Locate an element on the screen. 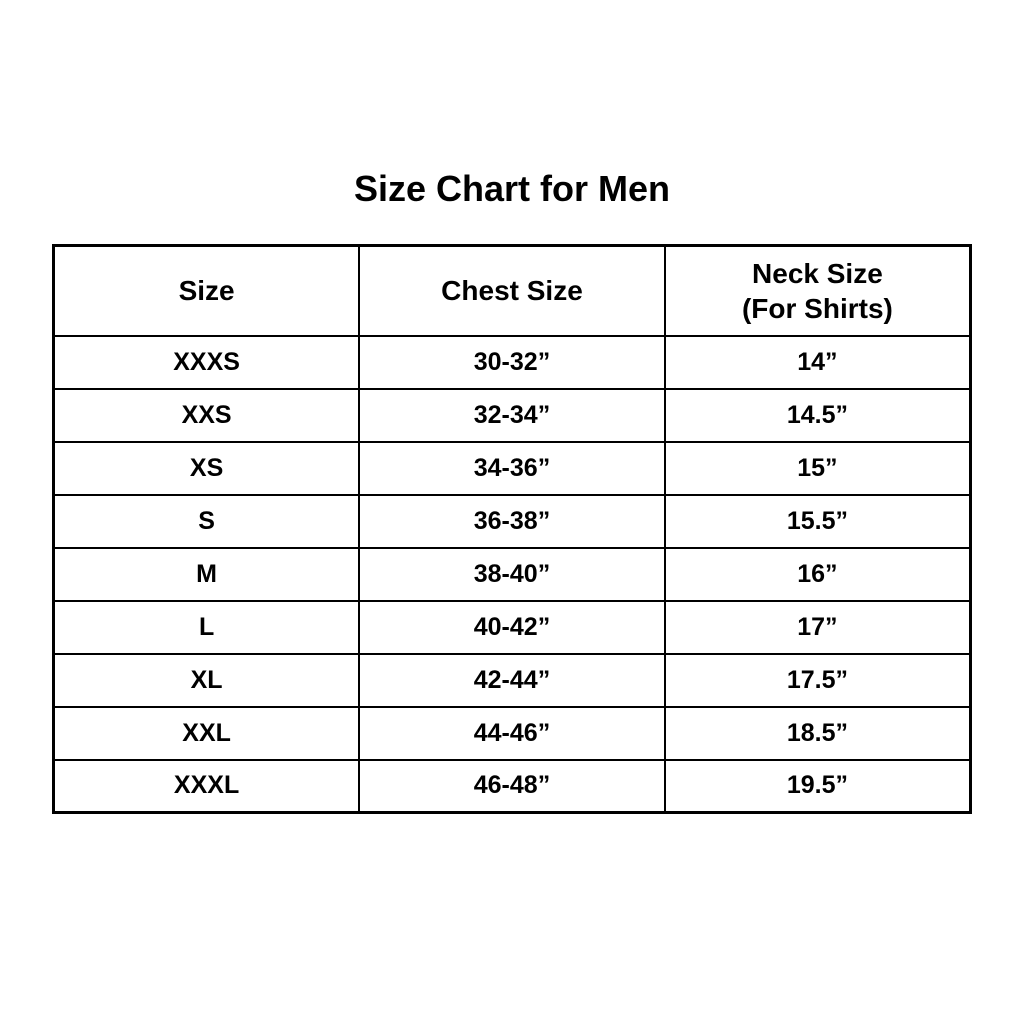  header-neck-size-sublabel: (For Shirts) is located at coordinates (817, 308).